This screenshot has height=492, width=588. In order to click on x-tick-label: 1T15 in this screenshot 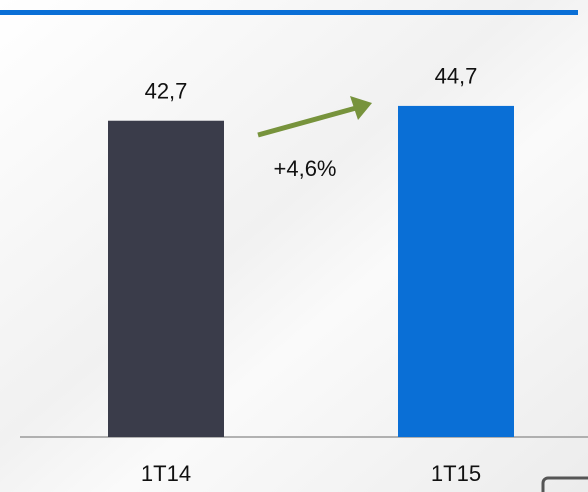, I will do `click(456, 473)`.